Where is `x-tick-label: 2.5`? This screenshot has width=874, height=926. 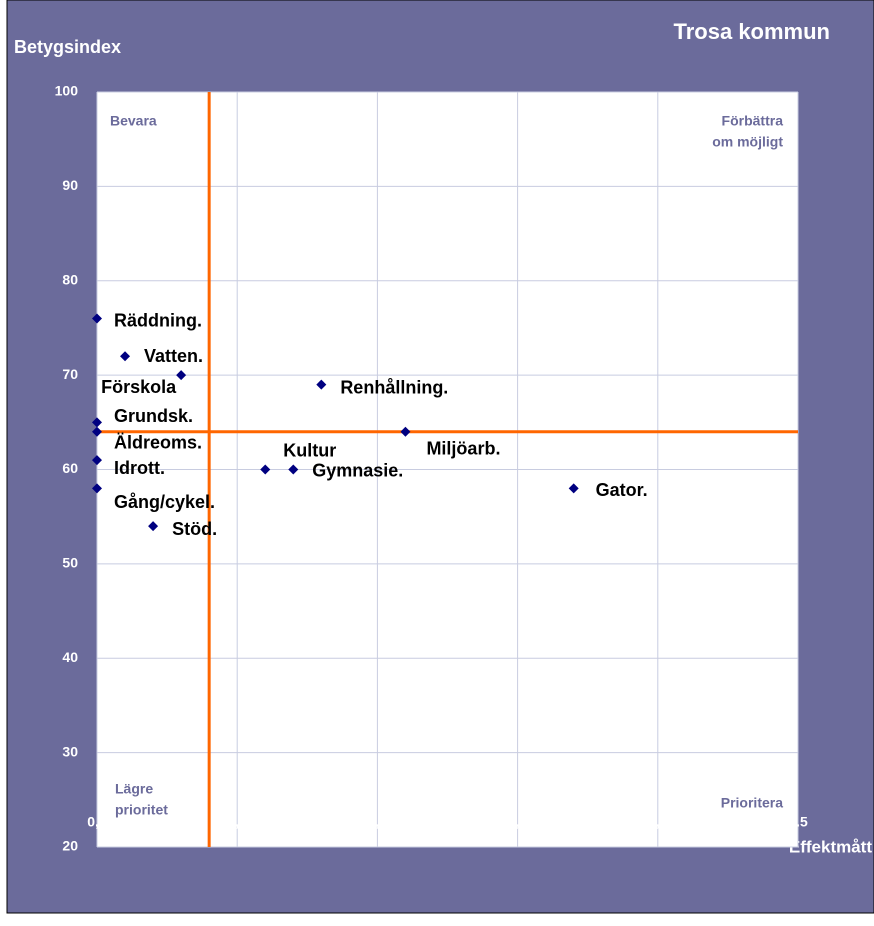 x-tick-label: 2.5 is located at coordinates (798, 822).